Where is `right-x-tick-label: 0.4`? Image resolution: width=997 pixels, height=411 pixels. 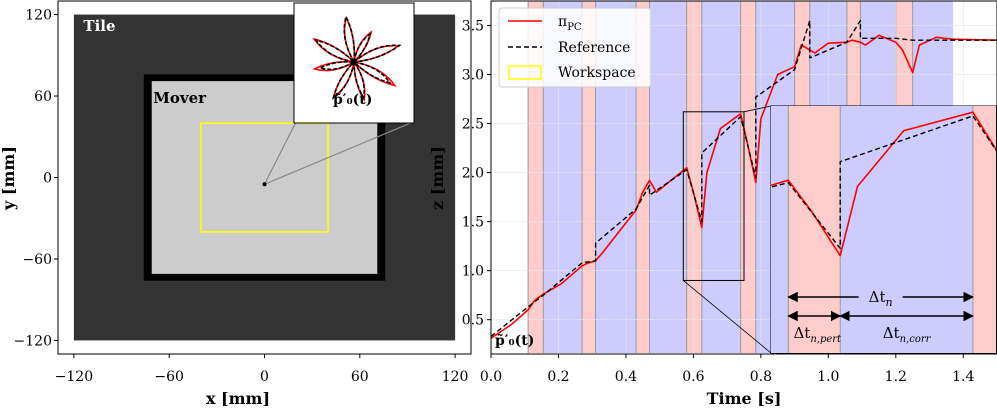 right-x-tick-label: 0.4 is located at coordinates (626, 377).